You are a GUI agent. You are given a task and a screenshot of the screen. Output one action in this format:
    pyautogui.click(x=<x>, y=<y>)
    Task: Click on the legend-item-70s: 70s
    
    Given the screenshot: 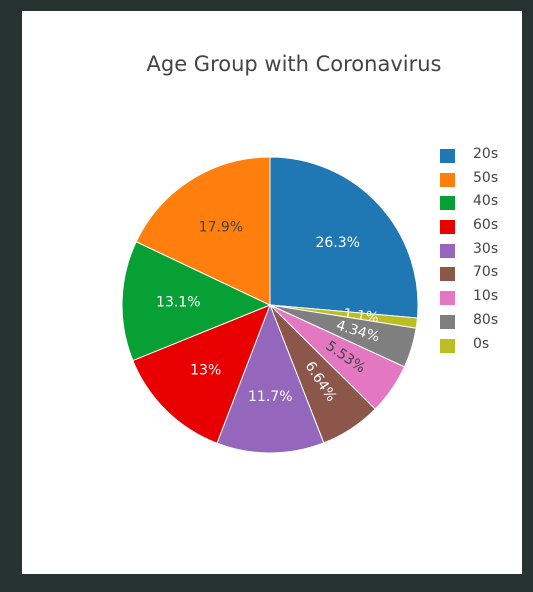 What is the action you would take?
    pyautogui.click(x=480, y=275)
    